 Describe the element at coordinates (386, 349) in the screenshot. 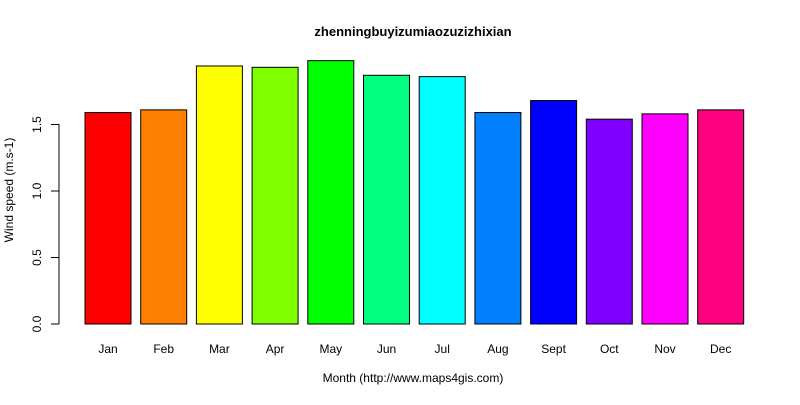

I see `x-tick-label: Jun` at that location.